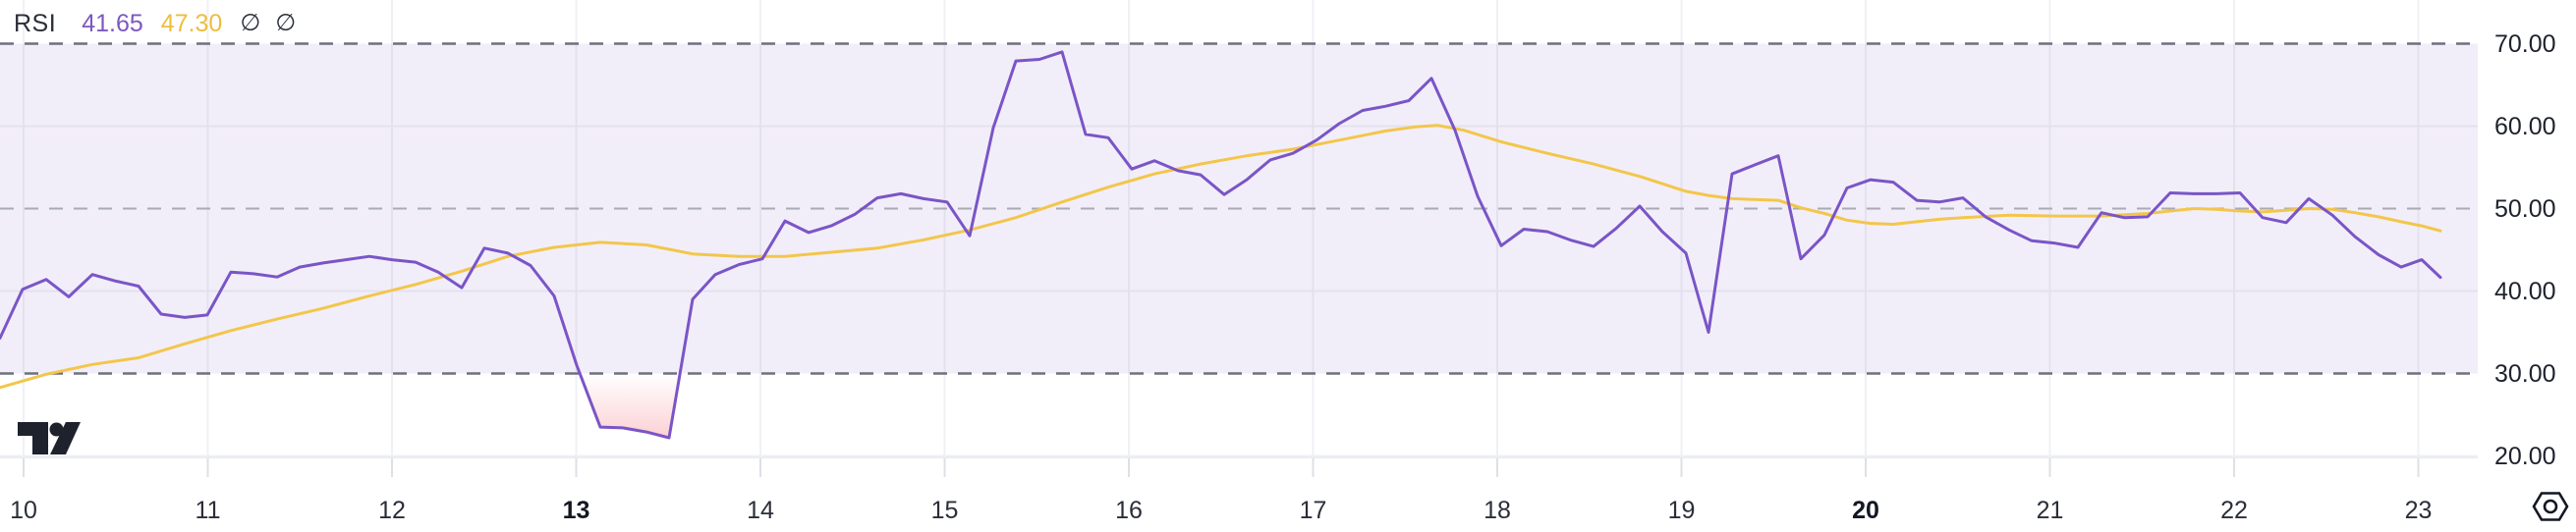  What do you see at coordinates (2550, 507) in the screenshot?
I see `settings-gear-icon` at bounding box center [2550, 507].